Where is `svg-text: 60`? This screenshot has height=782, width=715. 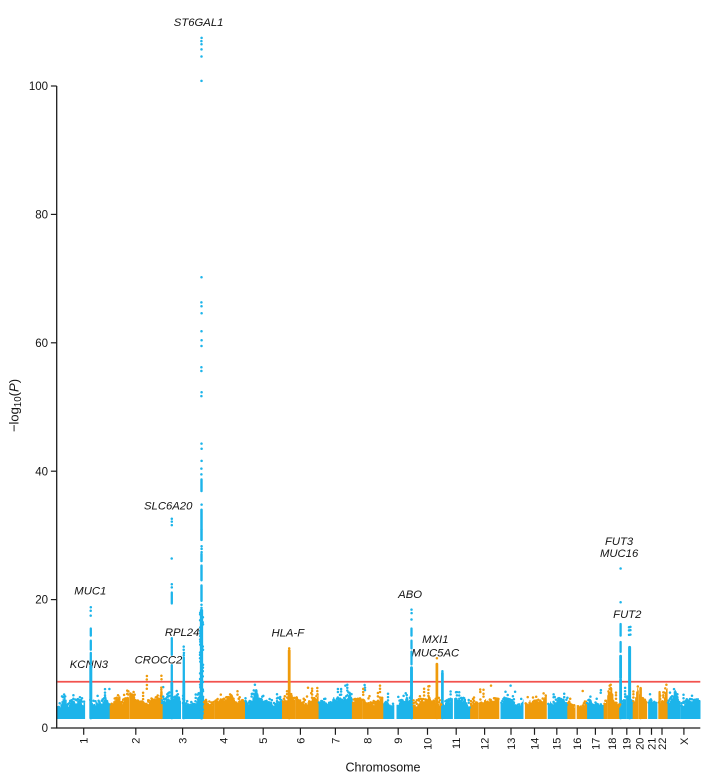 svg-text: 60 is located at coordinates (41, 344).